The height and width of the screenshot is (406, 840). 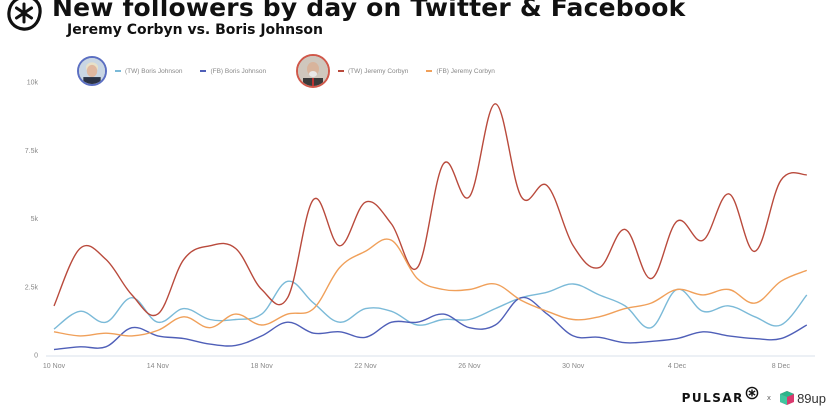 I want to click on series-line-fb-boris-johnson, so click(x=430, y=323).